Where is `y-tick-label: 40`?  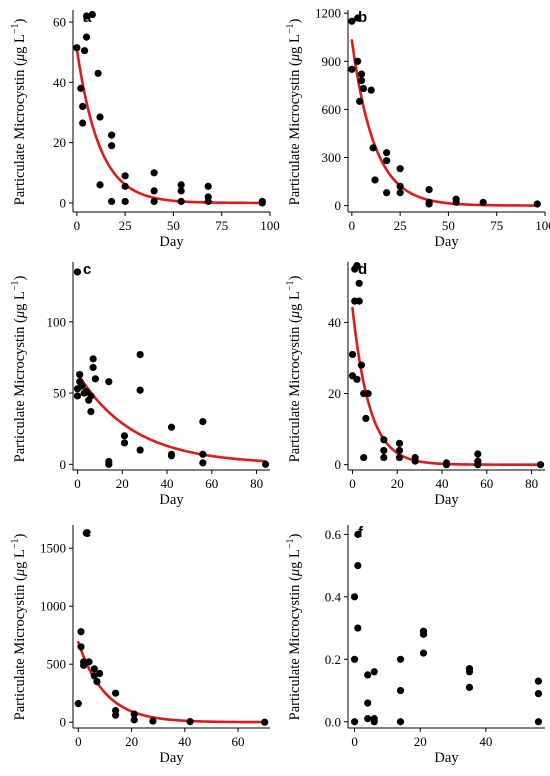
y-tick-label: 40 is located at coordinates (59, 82).